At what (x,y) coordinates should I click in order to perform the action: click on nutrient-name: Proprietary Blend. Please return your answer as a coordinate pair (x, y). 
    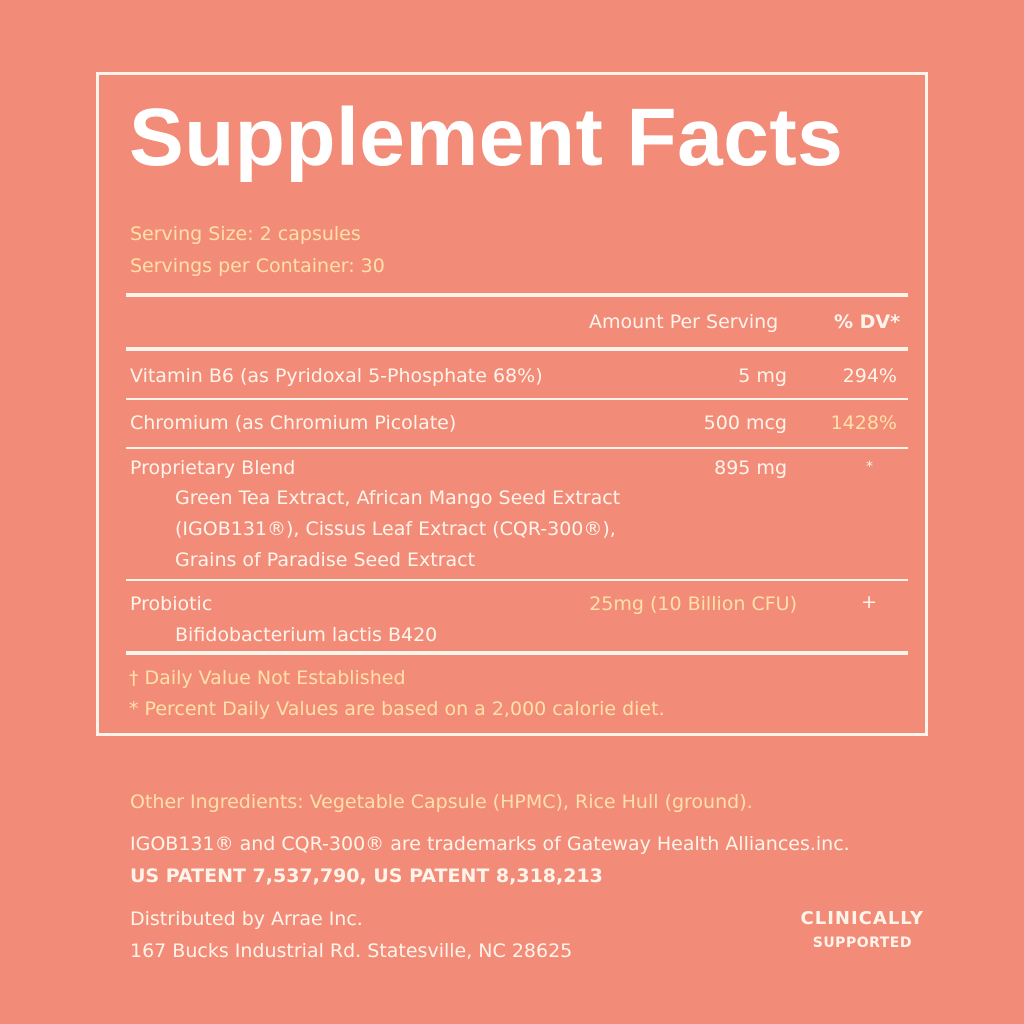
    Looking at the image, I should click on (213, 468).